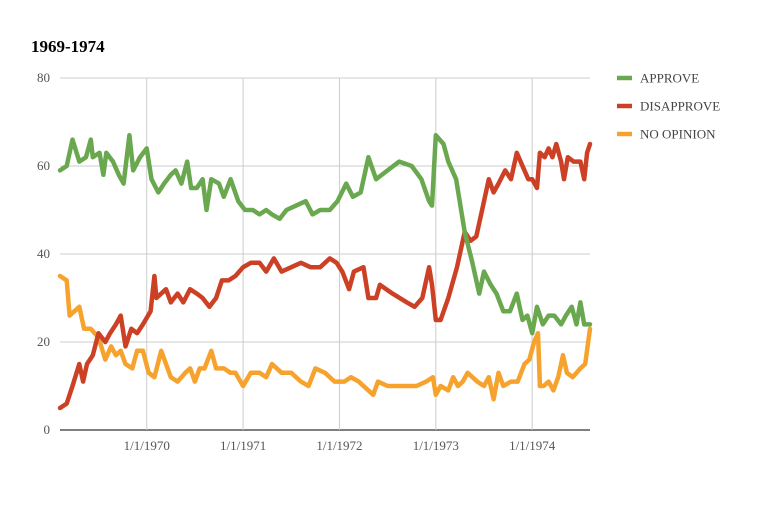 The width and height of the screenshot is (770, 511). I want to click on y-tick-label: 60, so click(43, 165).